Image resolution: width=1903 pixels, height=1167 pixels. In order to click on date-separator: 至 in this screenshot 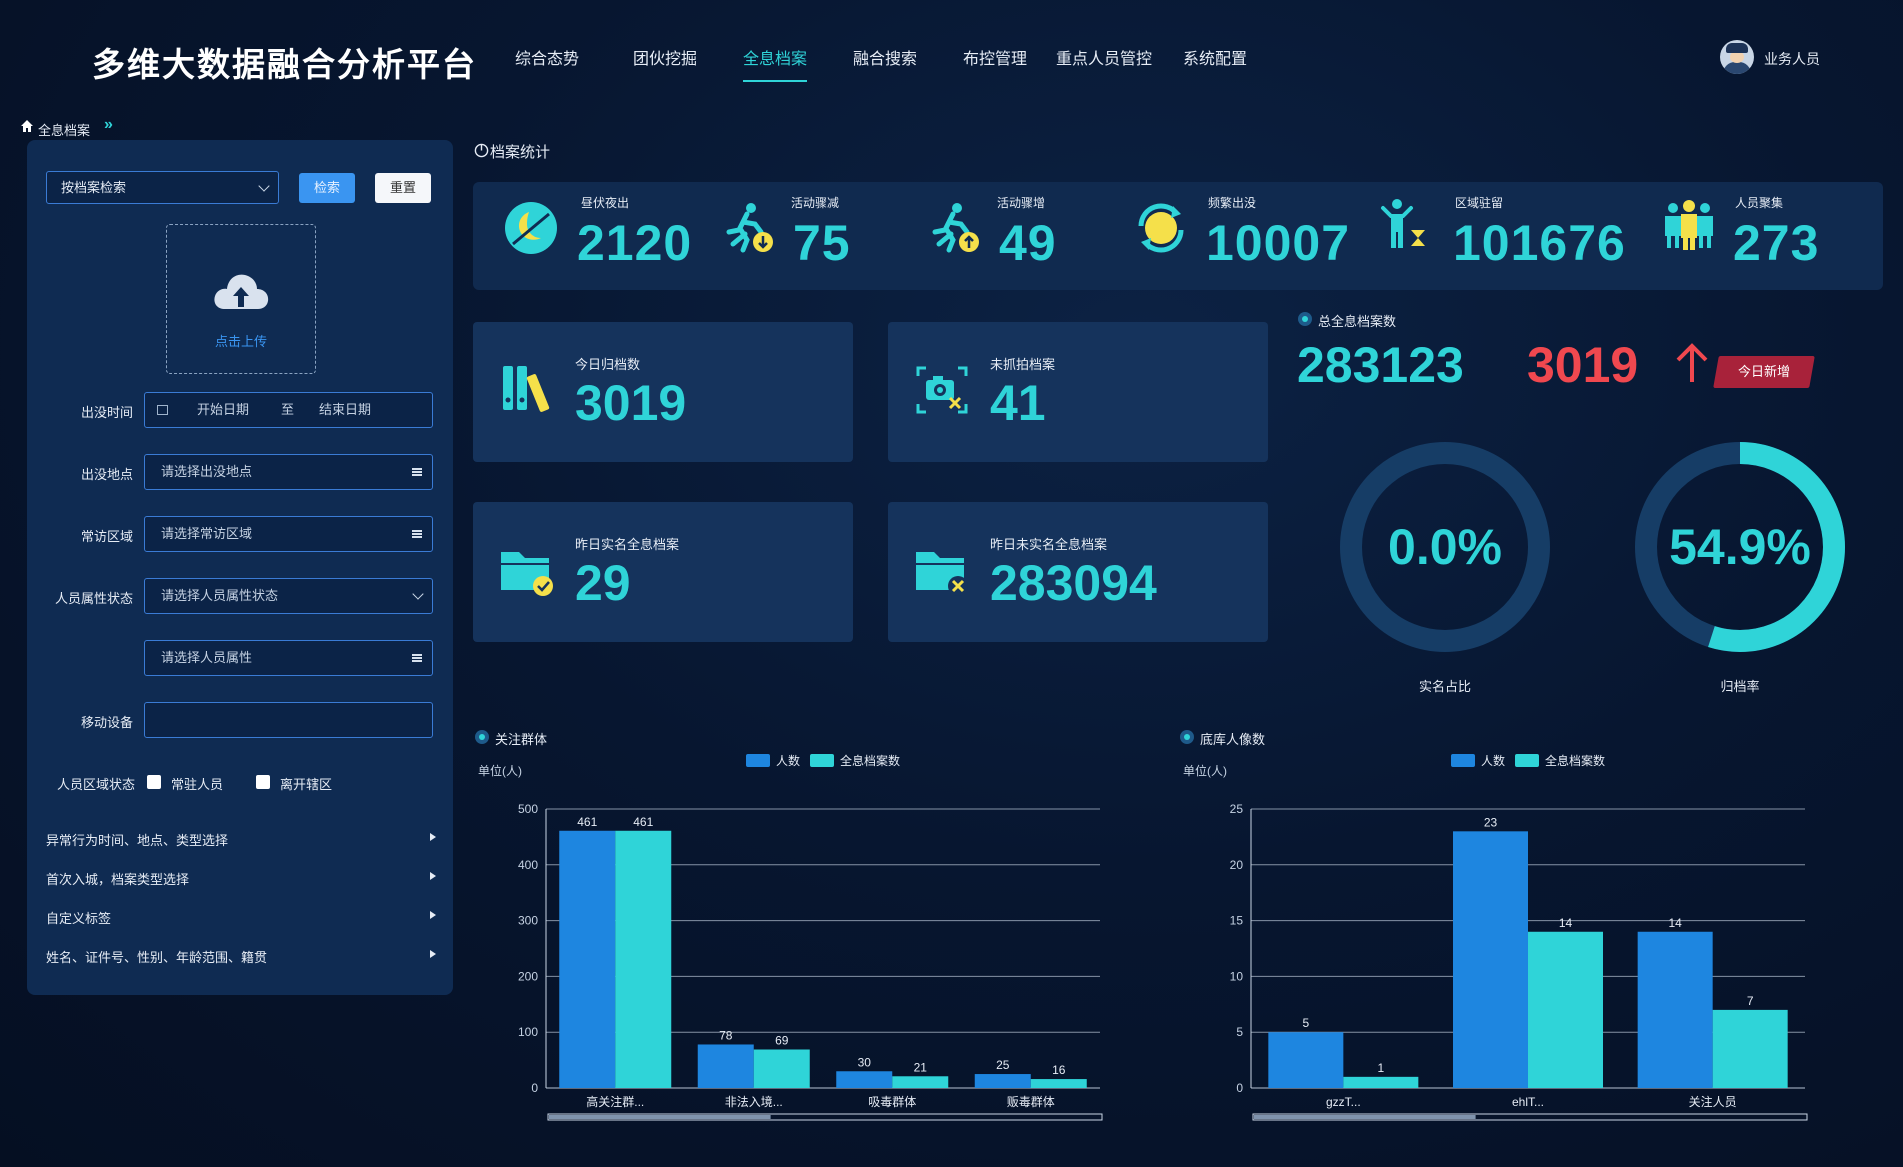, I will do `click(288, 409)`.